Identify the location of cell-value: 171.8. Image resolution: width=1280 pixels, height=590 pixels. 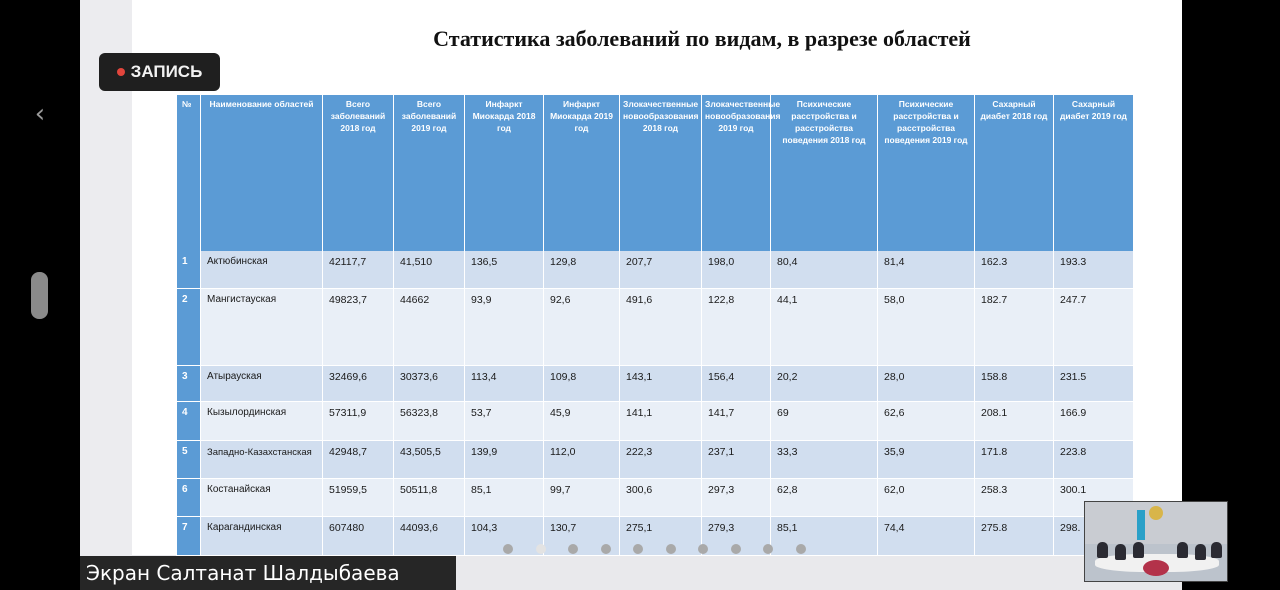
(1014, 459).